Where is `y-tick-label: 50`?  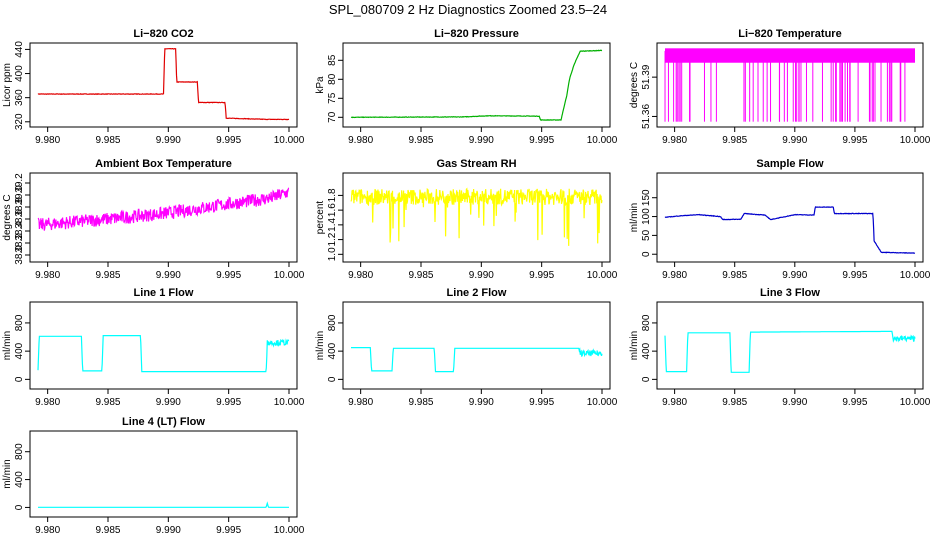
y-tick-label: 50 is located at coordinates (646, 235).